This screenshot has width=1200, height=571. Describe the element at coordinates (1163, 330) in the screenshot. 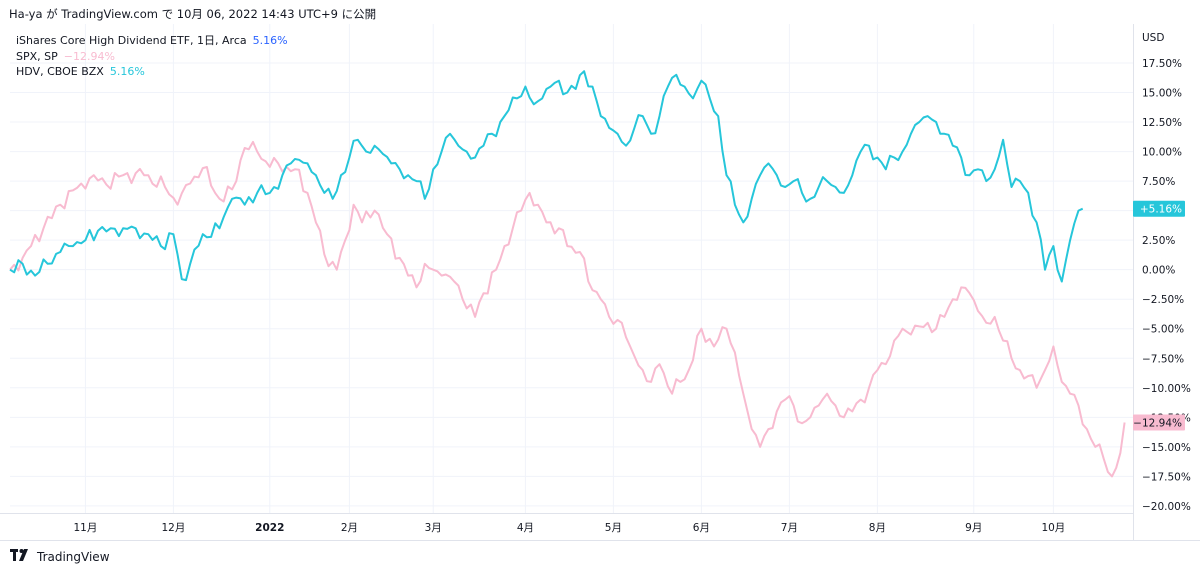

I see `y-tick-label: −5.00%` at that location.